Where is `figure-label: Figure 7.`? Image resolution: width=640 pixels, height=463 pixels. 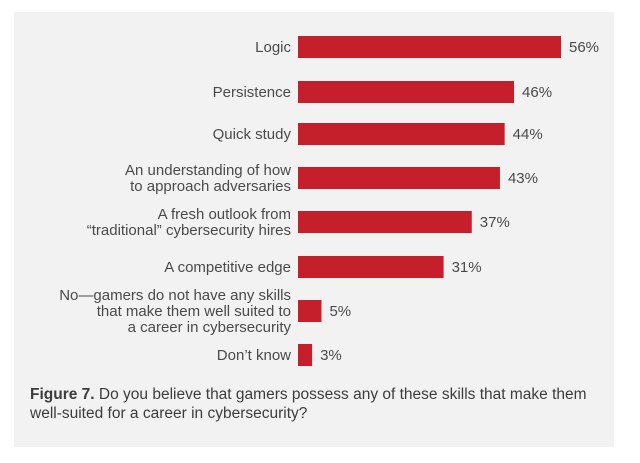
figure-label: Figure 7. is located at coordinates (62, 394).